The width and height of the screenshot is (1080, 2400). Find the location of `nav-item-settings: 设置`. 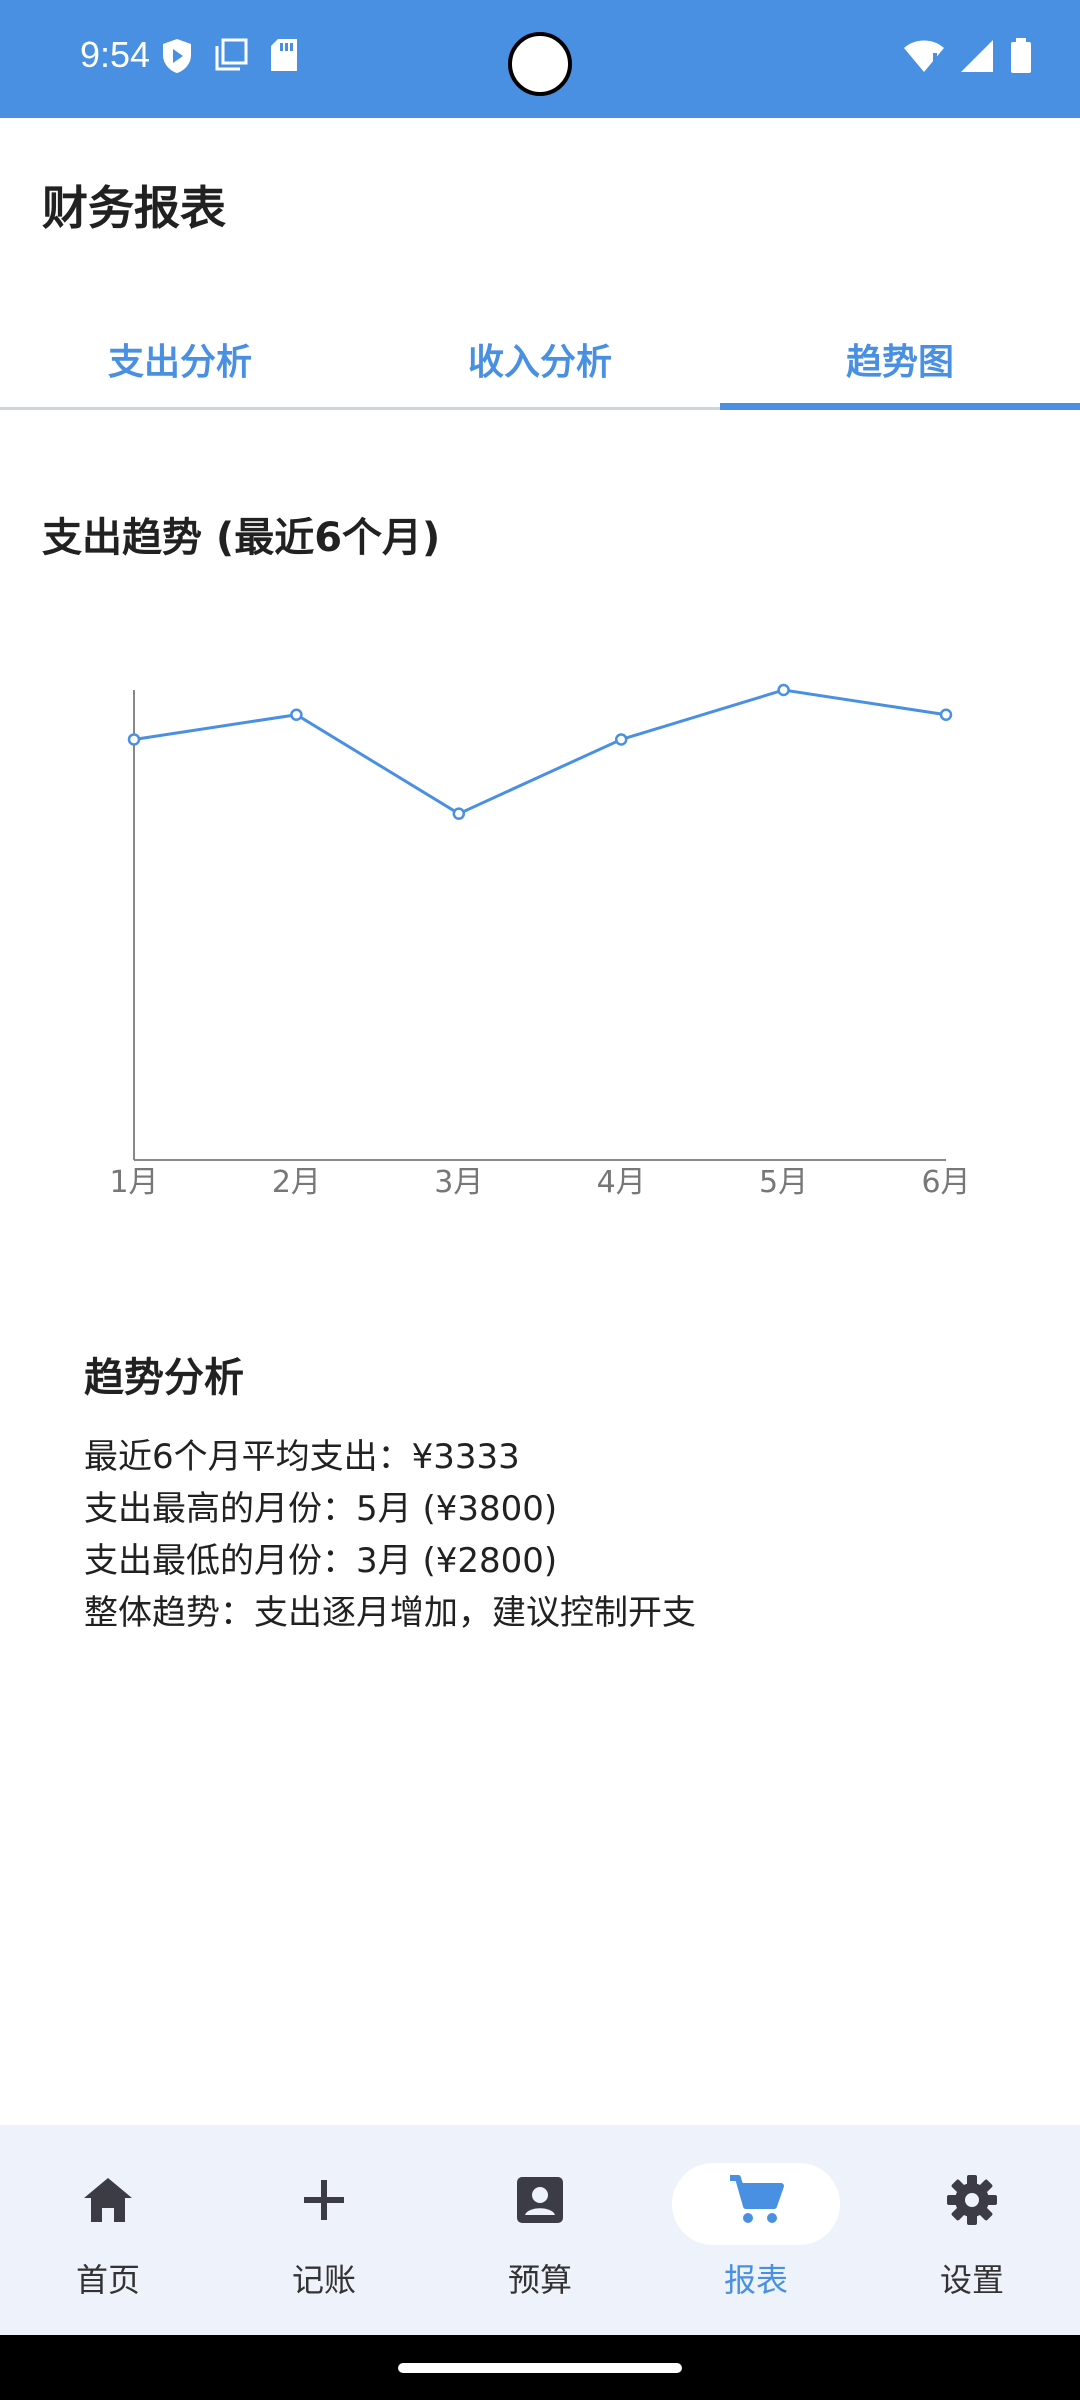

nav-item-settings: 设置 is located at coordinates (972, 2230).